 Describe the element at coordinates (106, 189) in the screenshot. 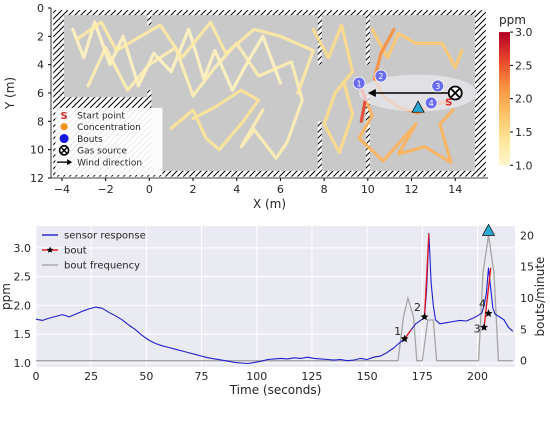

I see `x-tick-label: −2` at that location.